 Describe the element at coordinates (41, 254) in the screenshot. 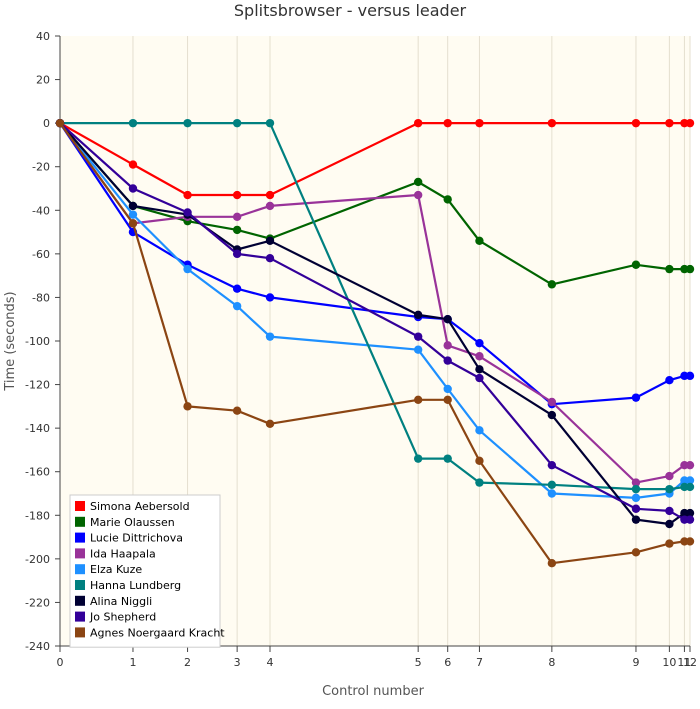

I see `y-tick-label: -60` at that location.